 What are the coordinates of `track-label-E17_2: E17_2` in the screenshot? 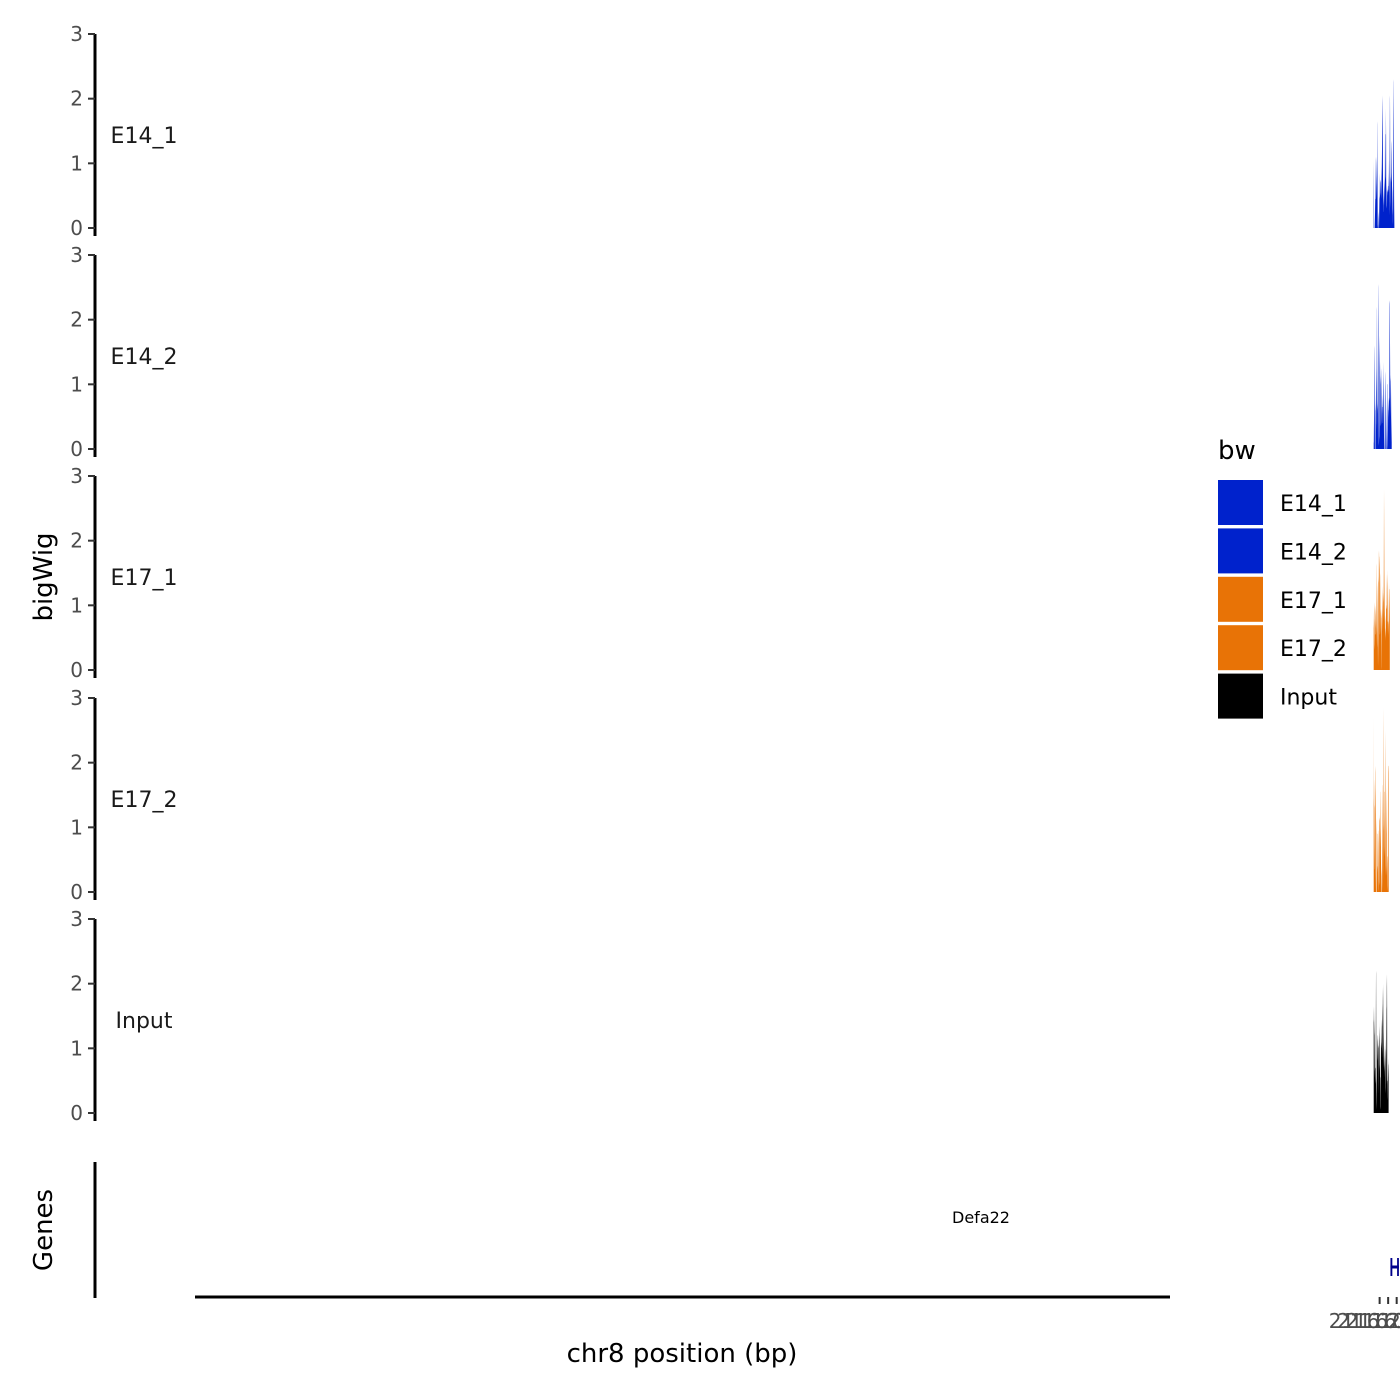 It's located at (144, 800).